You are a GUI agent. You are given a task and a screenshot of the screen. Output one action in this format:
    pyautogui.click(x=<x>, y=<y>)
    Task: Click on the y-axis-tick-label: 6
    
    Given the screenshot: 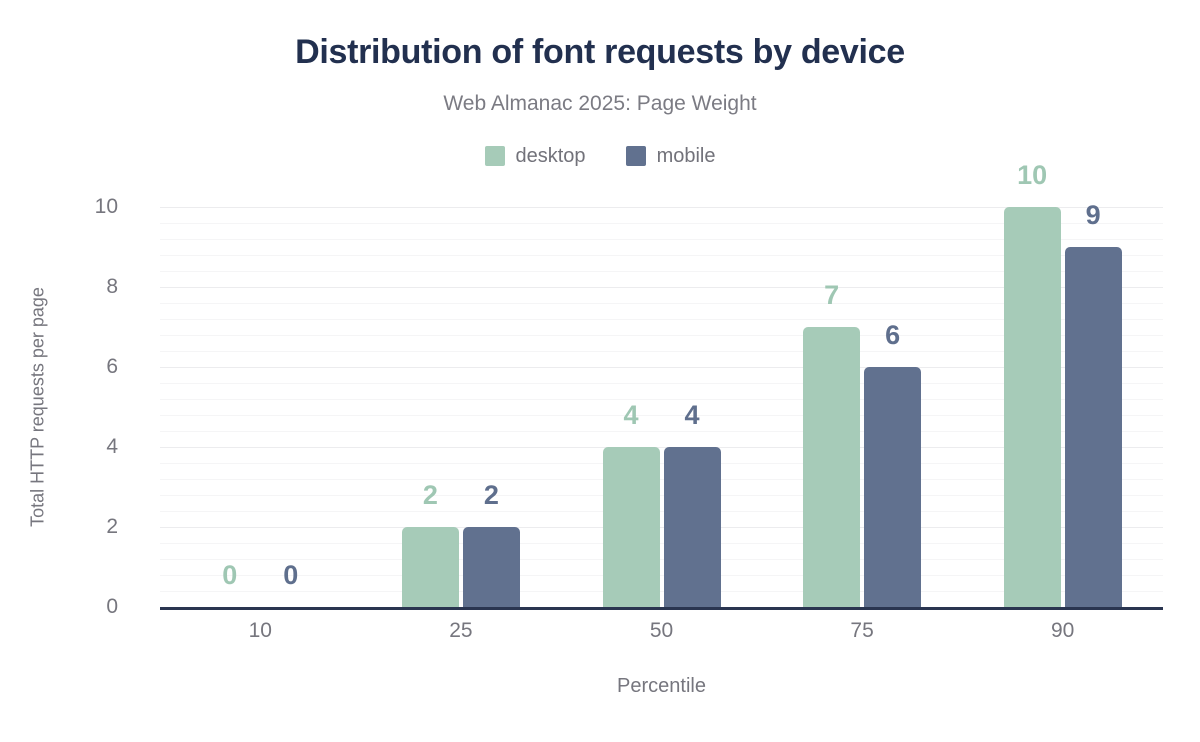 What is the action you would take?
    pyautogui.click(x=112, y=366)
    